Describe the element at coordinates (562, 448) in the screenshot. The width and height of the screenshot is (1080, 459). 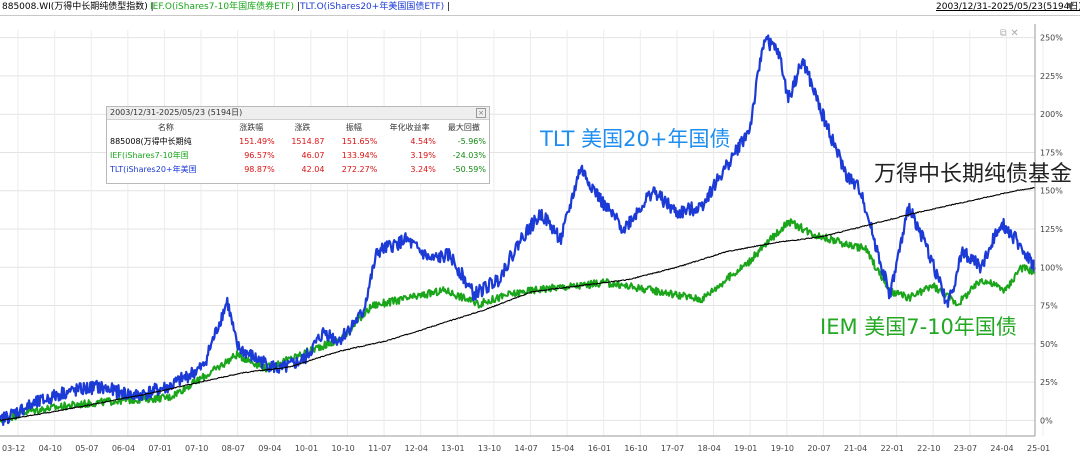
I see `x-tick-label: 15-04` at that location.